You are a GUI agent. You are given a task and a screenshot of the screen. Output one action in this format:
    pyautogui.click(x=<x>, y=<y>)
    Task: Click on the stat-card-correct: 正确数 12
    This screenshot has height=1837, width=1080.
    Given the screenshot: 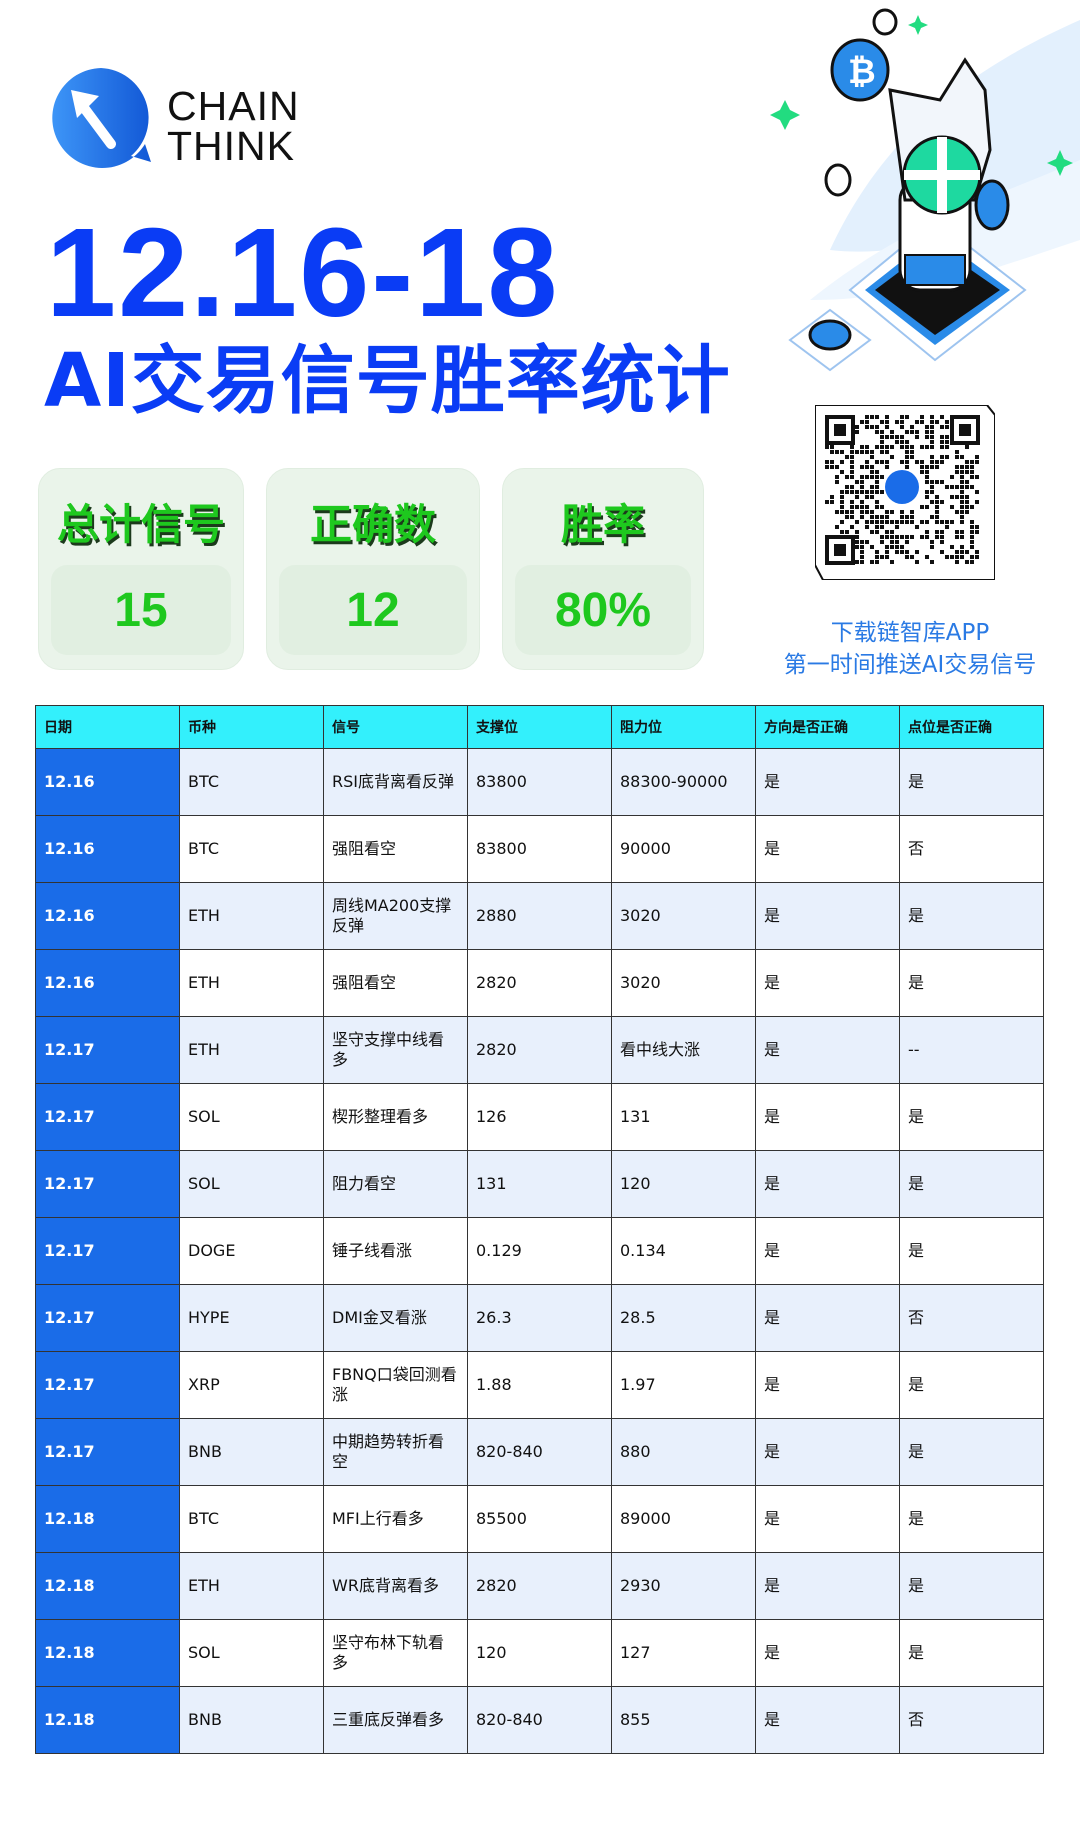 What is the action you would take?
    pyautogui.click(x=373, y=569)
    